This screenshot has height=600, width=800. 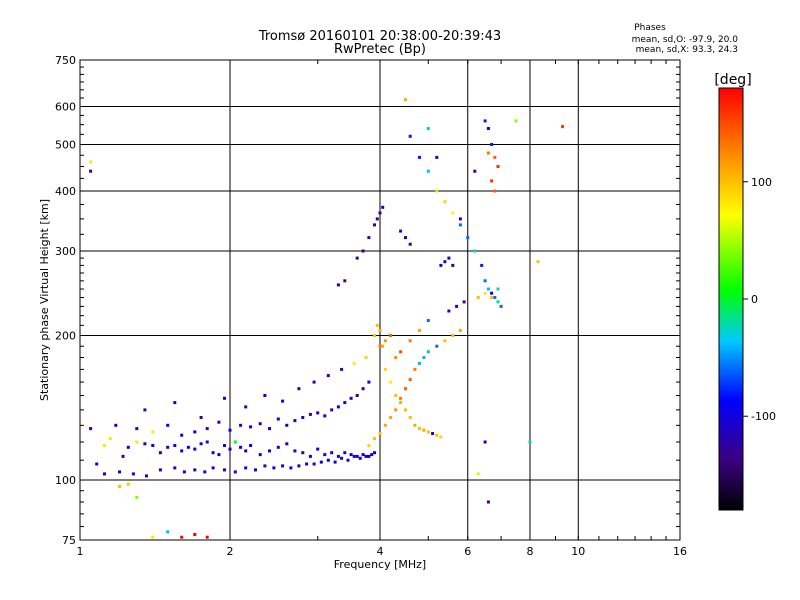 What do you see at coordinates (65, 300) in the screenshot?
I see `y-tick-labels: 75 100 200 300 400 500 600 750` at bounding box center [65, 300].